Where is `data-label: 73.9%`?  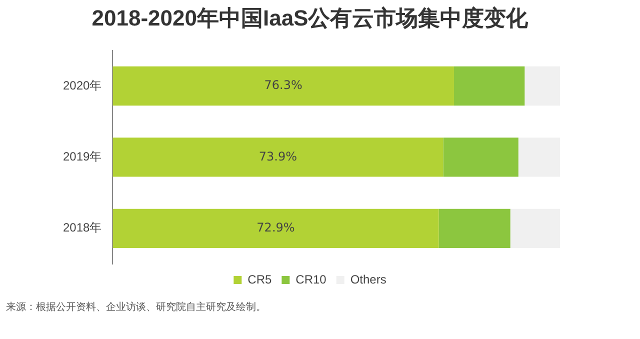 data-label: 73.9% is located at coordinates (278, 156).